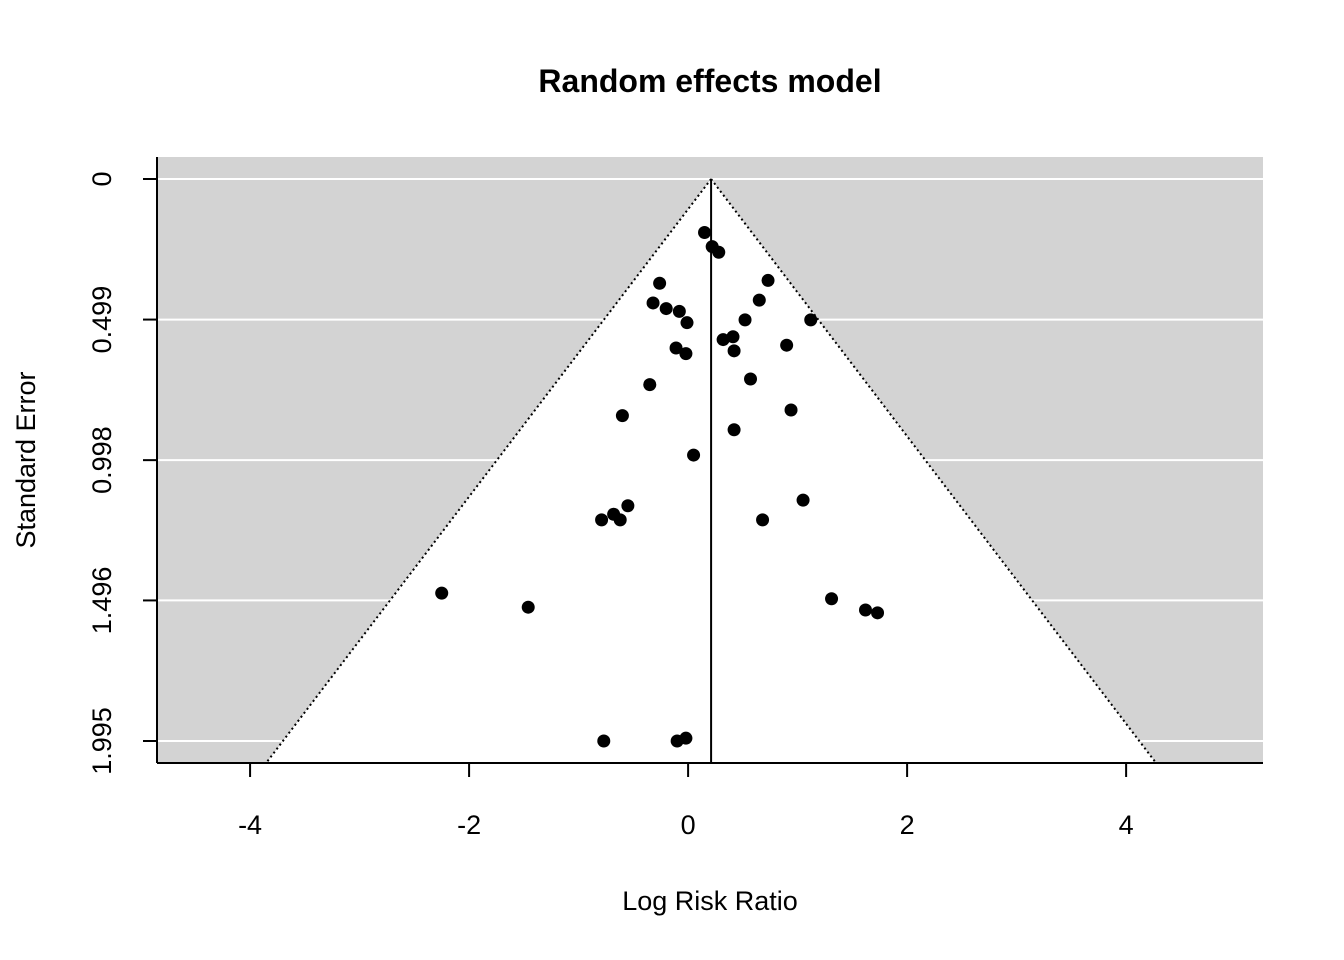  Describe the element at coordinates (1126, 825) in the screenshot. I see `x-tick-label: 4` at that location.